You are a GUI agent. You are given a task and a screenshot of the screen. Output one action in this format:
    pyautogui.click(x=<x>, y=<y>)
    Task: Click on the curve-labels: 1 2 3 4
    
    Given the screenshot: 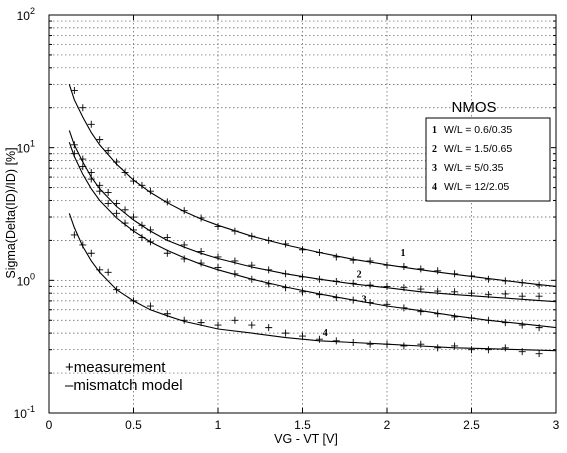 What is the action you would take?
    pyautogui.click(x=364, y=293)
    